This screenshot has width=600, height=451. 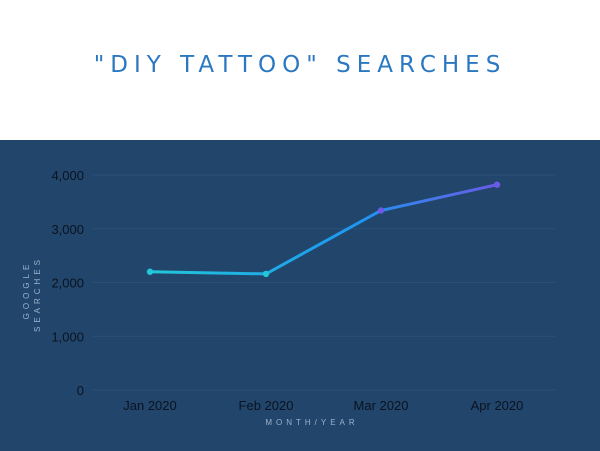 I want to click on y-tick-label: 2,000, so click(x=67, y=283).